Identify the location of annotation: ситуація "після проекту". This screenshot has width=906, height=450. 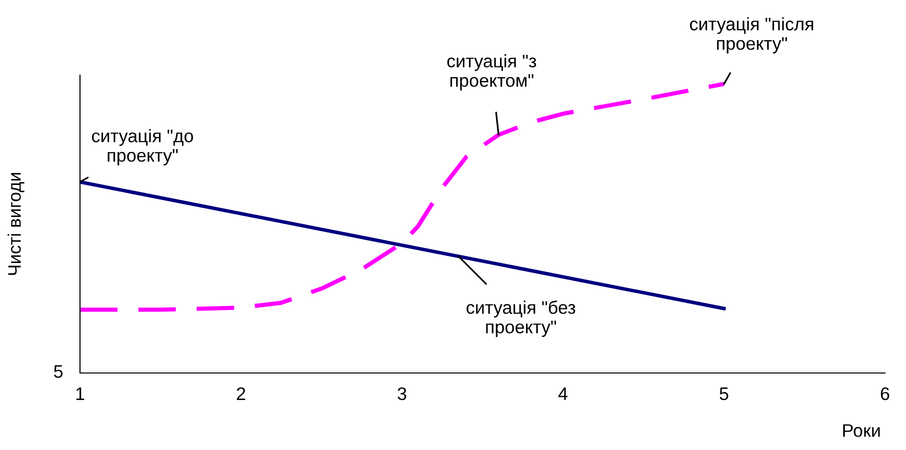
(752, 35).